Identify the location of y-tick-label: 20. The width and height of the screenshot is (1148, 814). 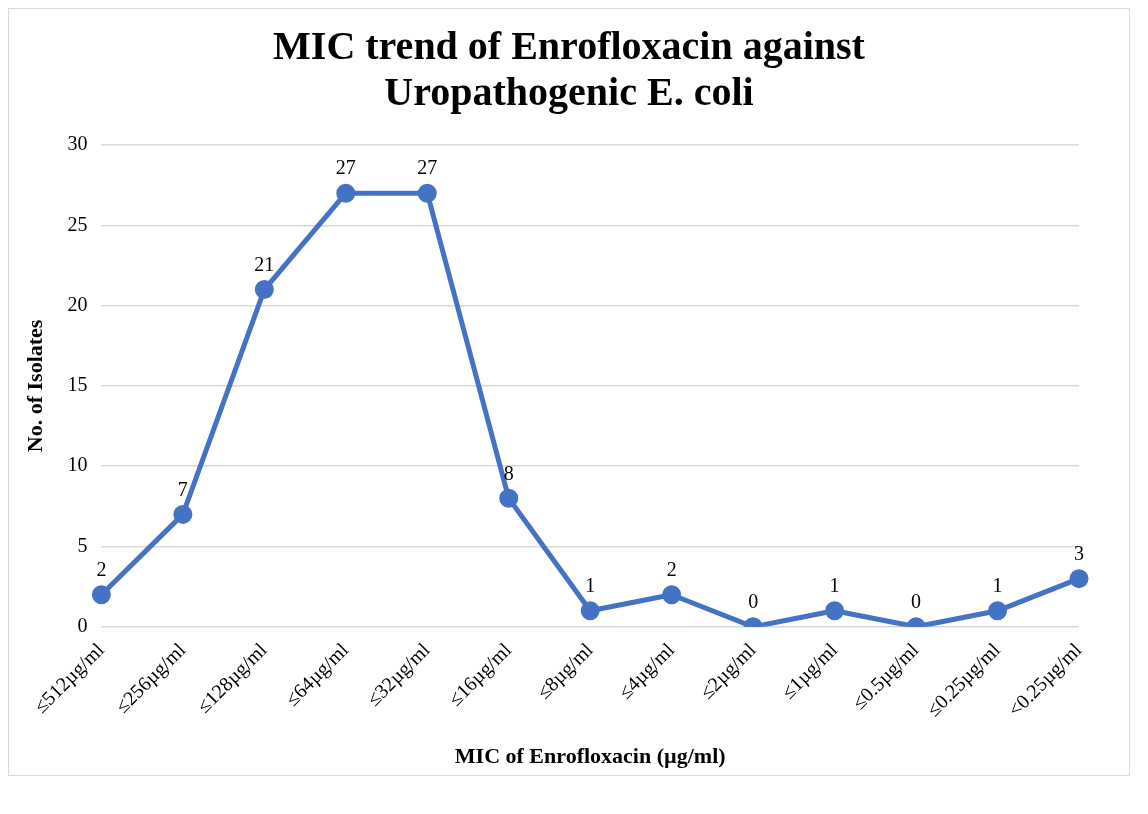
(77, 303).